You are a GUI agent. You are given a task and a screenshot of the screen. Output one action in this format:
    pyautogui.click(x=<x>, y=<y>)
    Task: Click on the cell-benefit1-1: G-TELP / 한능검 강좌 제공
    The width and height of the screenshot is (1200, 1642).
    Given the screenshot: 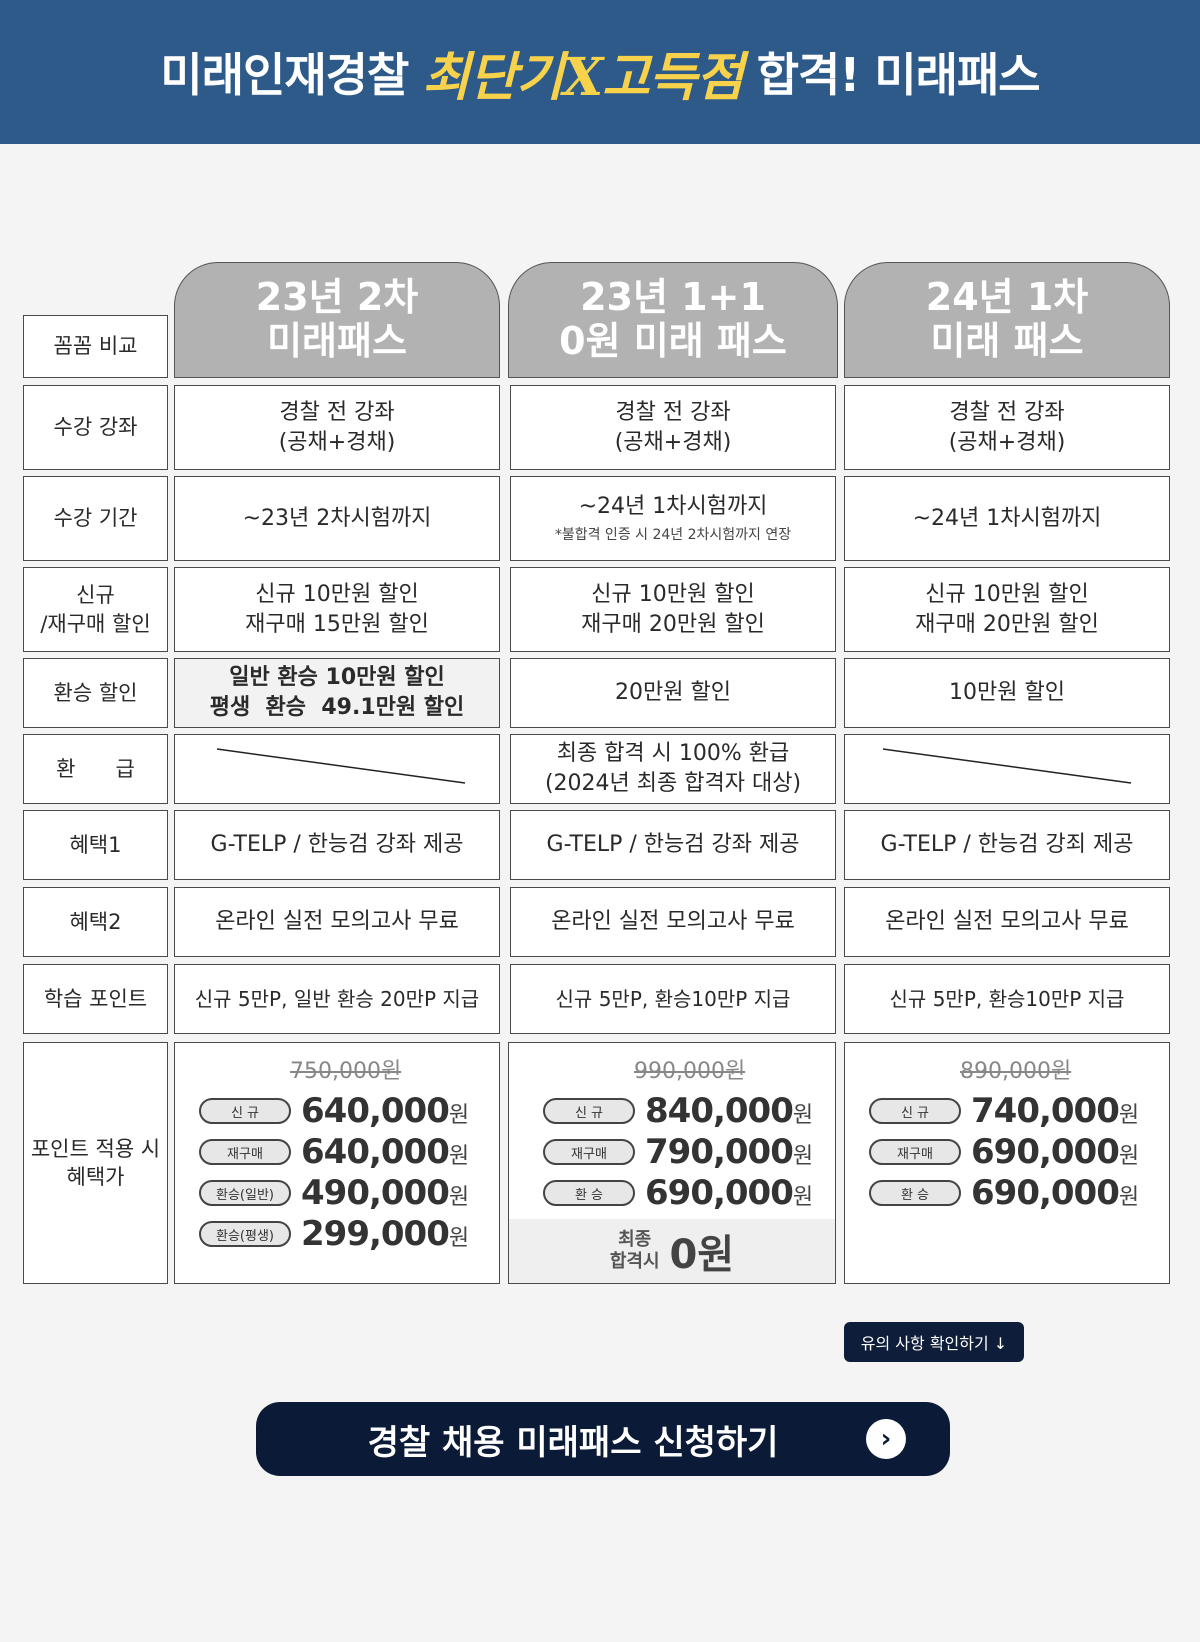 What is the action you would take?
    pyautogui.click(x=337, y=845)
    